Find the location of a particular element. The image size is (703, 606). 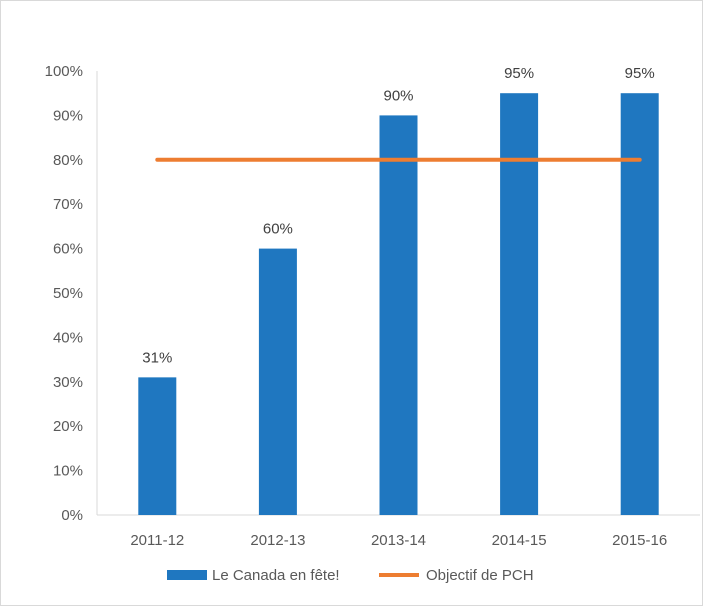

y-tick-label: 0% is located at coordinates (72, 515).